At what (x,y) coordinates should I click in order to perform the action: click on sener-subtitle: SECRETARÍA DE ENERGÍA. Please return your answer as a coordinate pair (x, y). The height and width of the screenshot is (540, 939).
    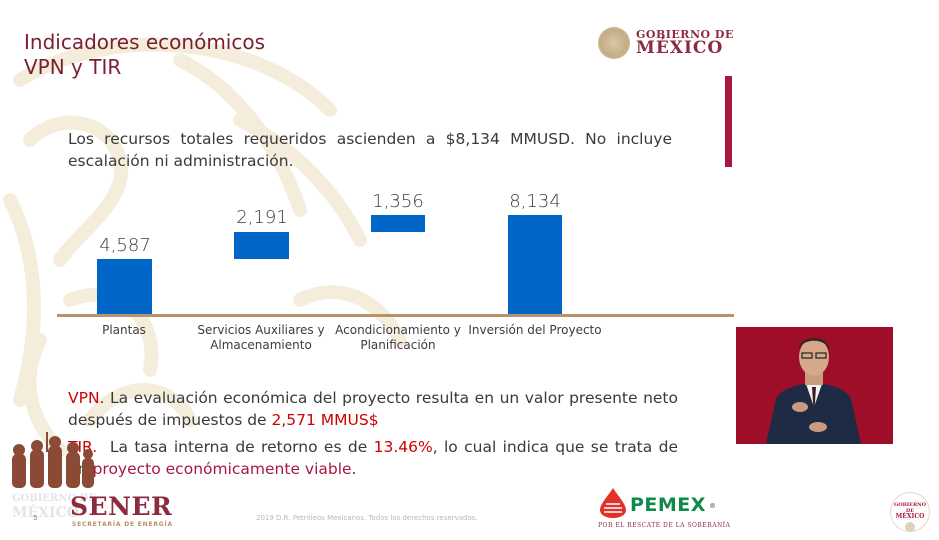
    Looking at the image, I should click on (123, 524).